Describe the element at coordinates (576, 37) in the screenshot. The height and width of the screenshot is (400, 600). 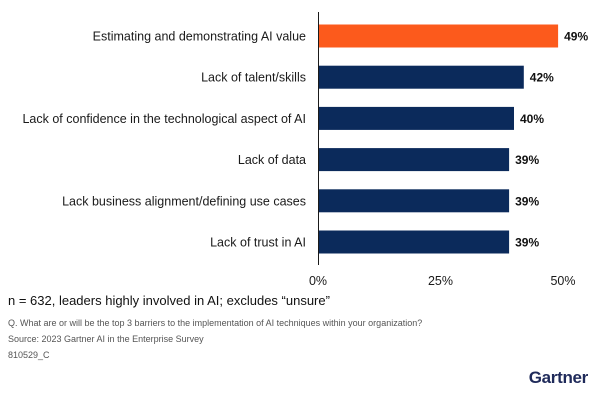
I see `data-label: 49%` at that location.